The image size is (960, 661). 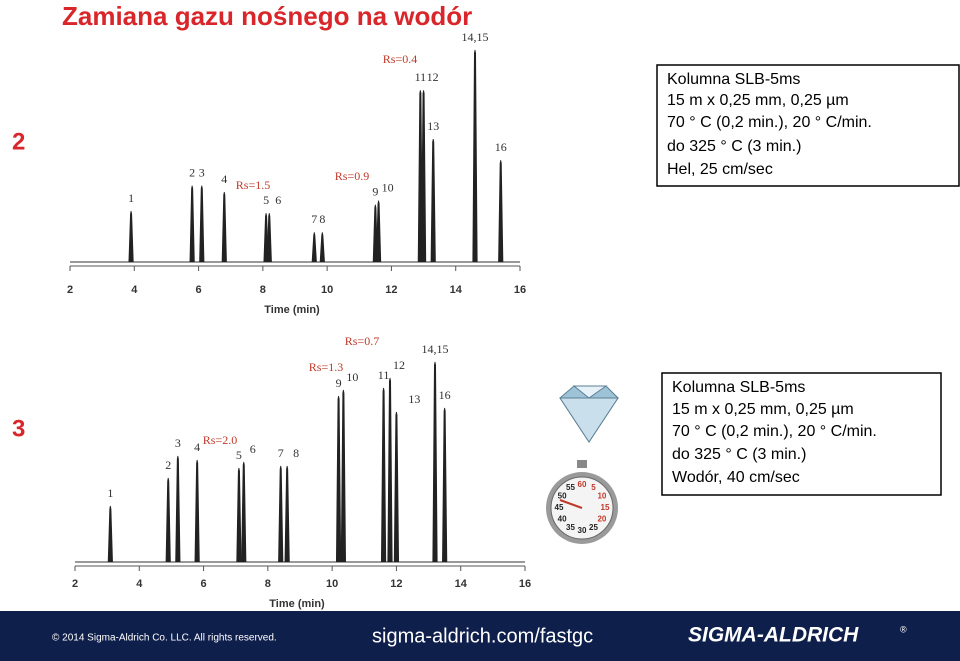 I want to click on slide-title: Zamiana gazu nośnego na wodór, so click(x=267, y=16).